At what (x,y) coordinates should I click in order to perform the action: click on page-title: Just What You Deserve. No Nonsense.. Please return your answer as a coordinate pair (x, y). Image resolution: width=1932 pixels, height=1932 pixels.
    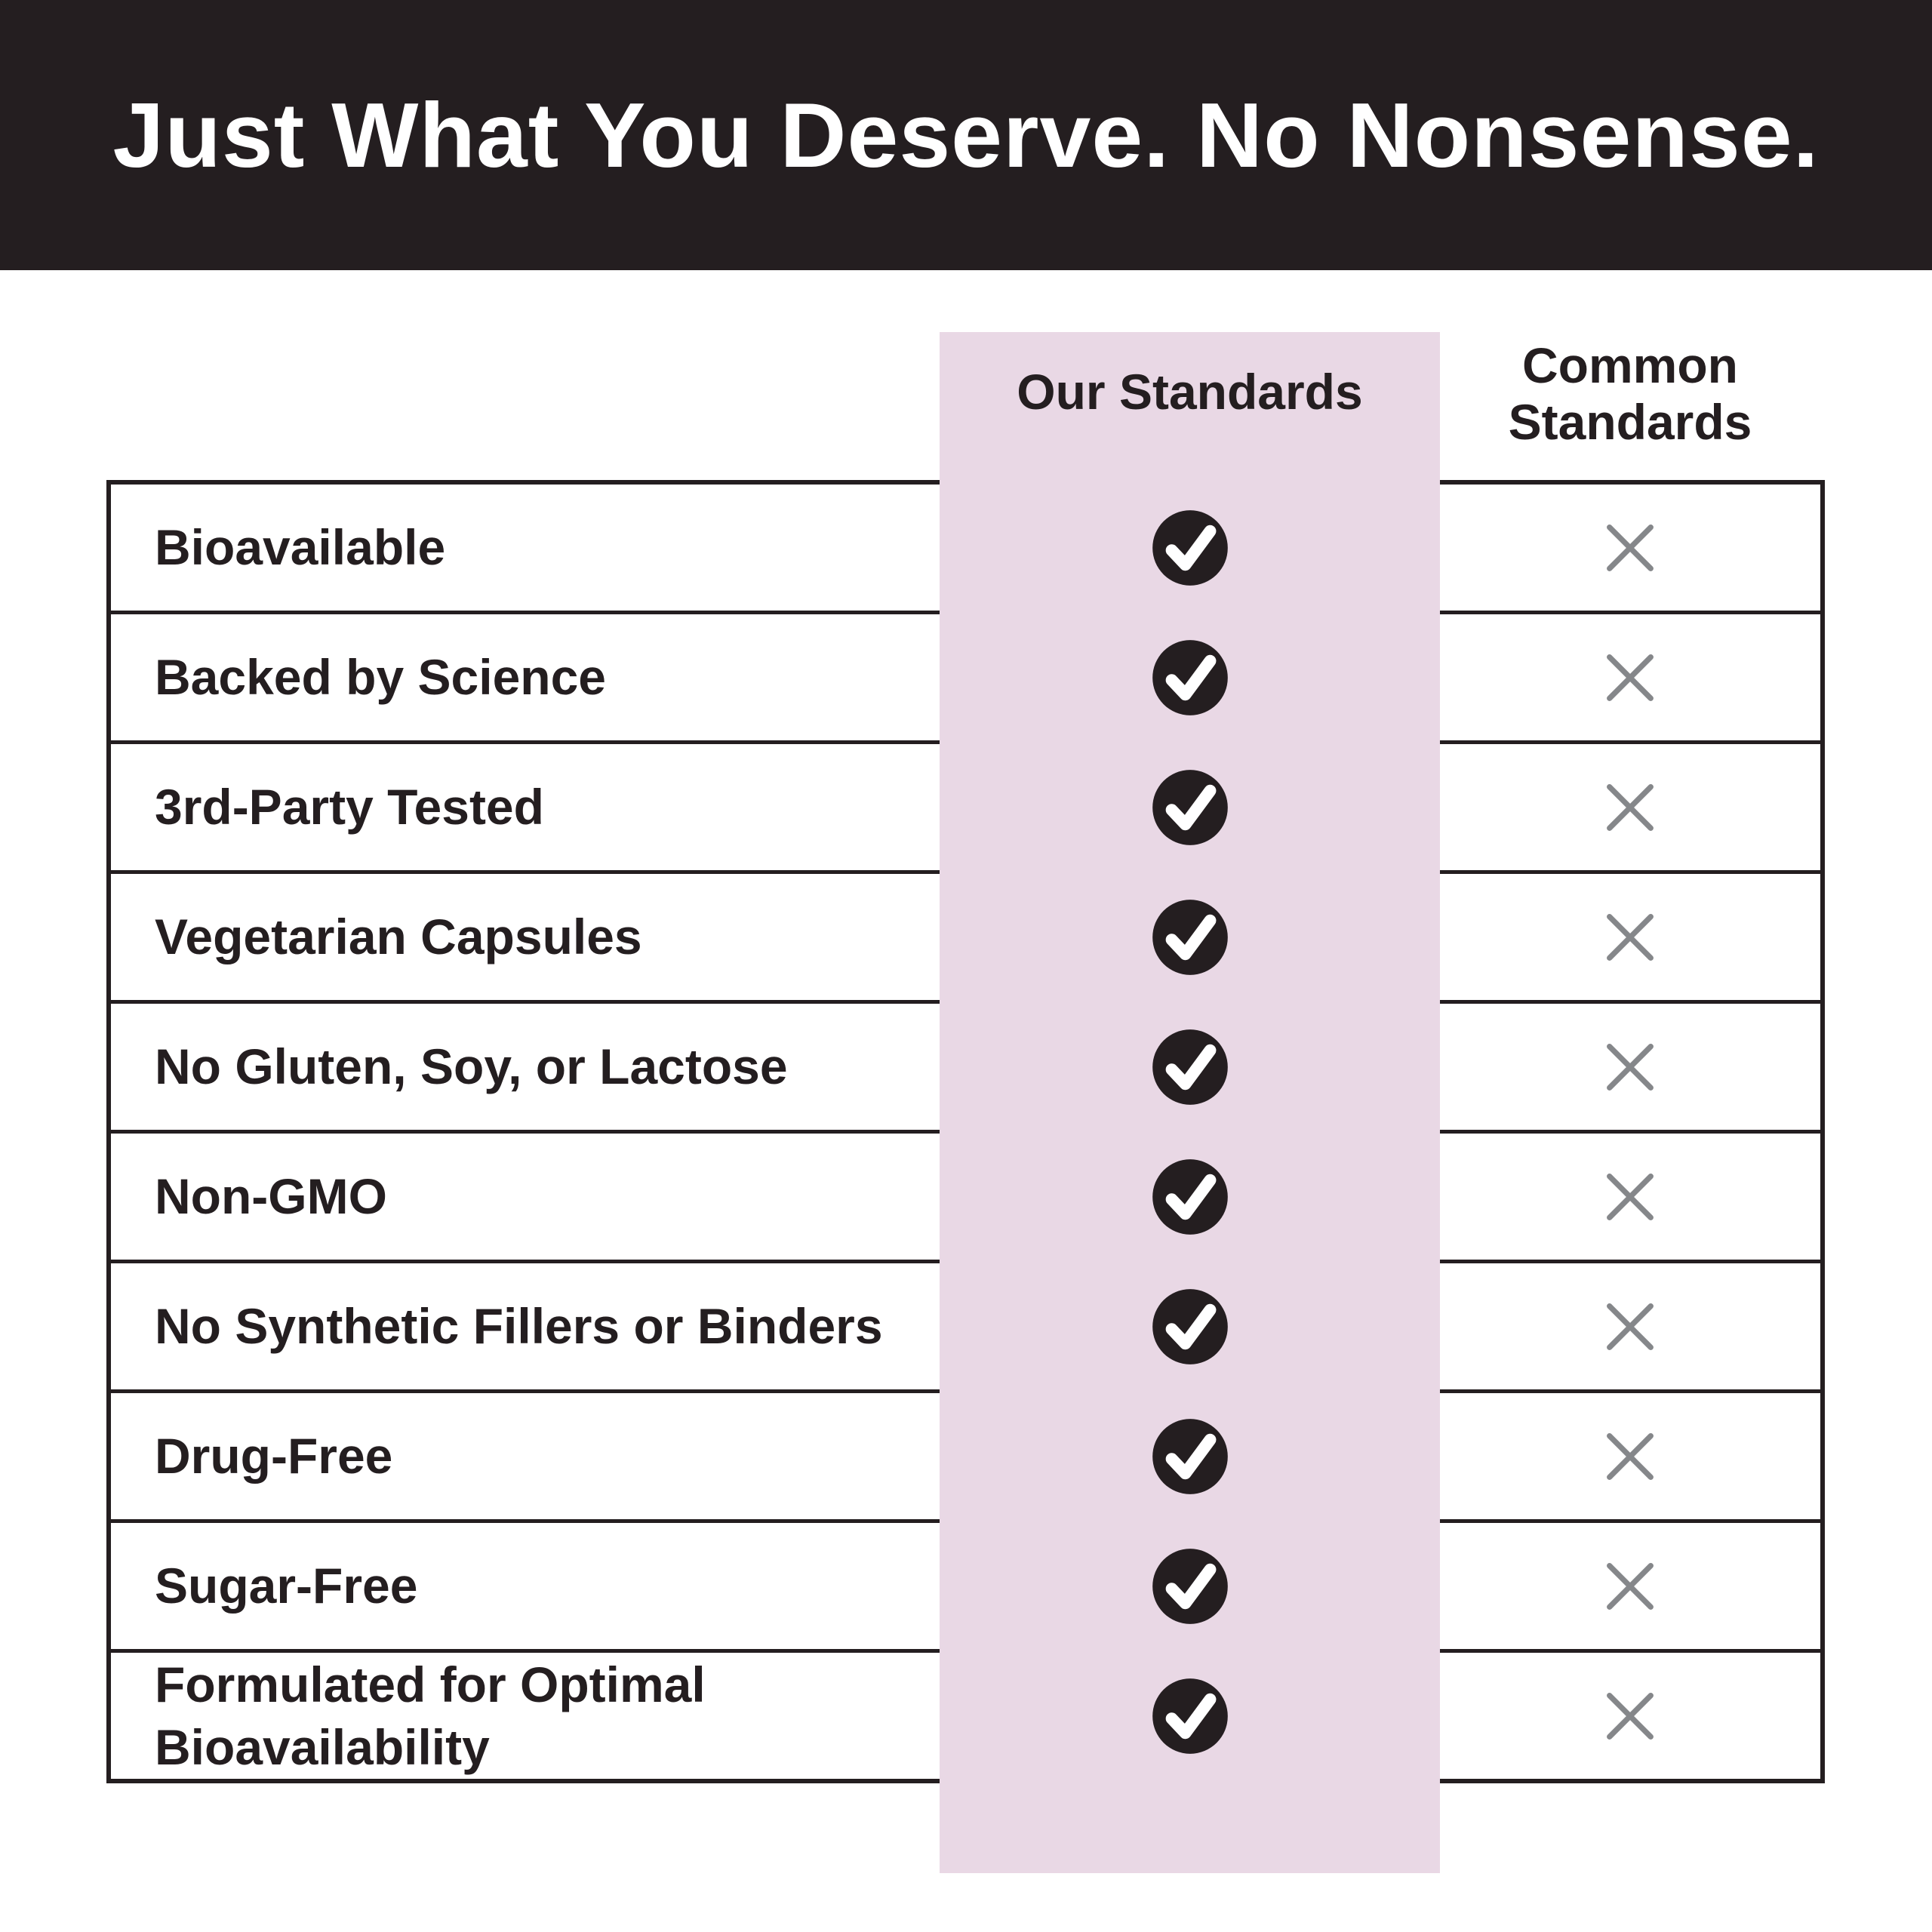
    Looking at the image, I should click on (966, 135).